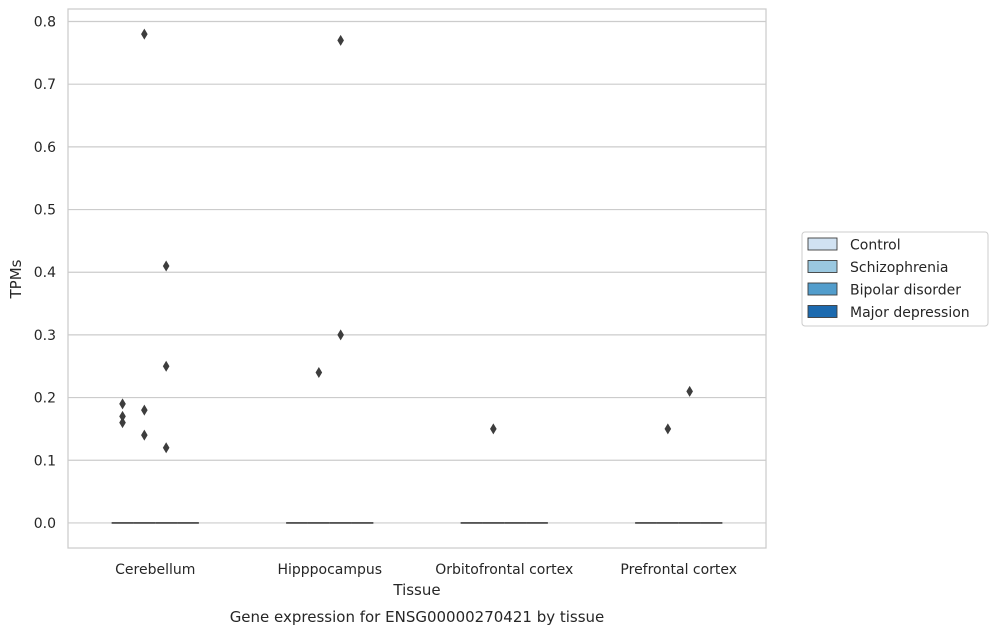  I want to click on y-tick-label: 0.4, so click(45, 273).